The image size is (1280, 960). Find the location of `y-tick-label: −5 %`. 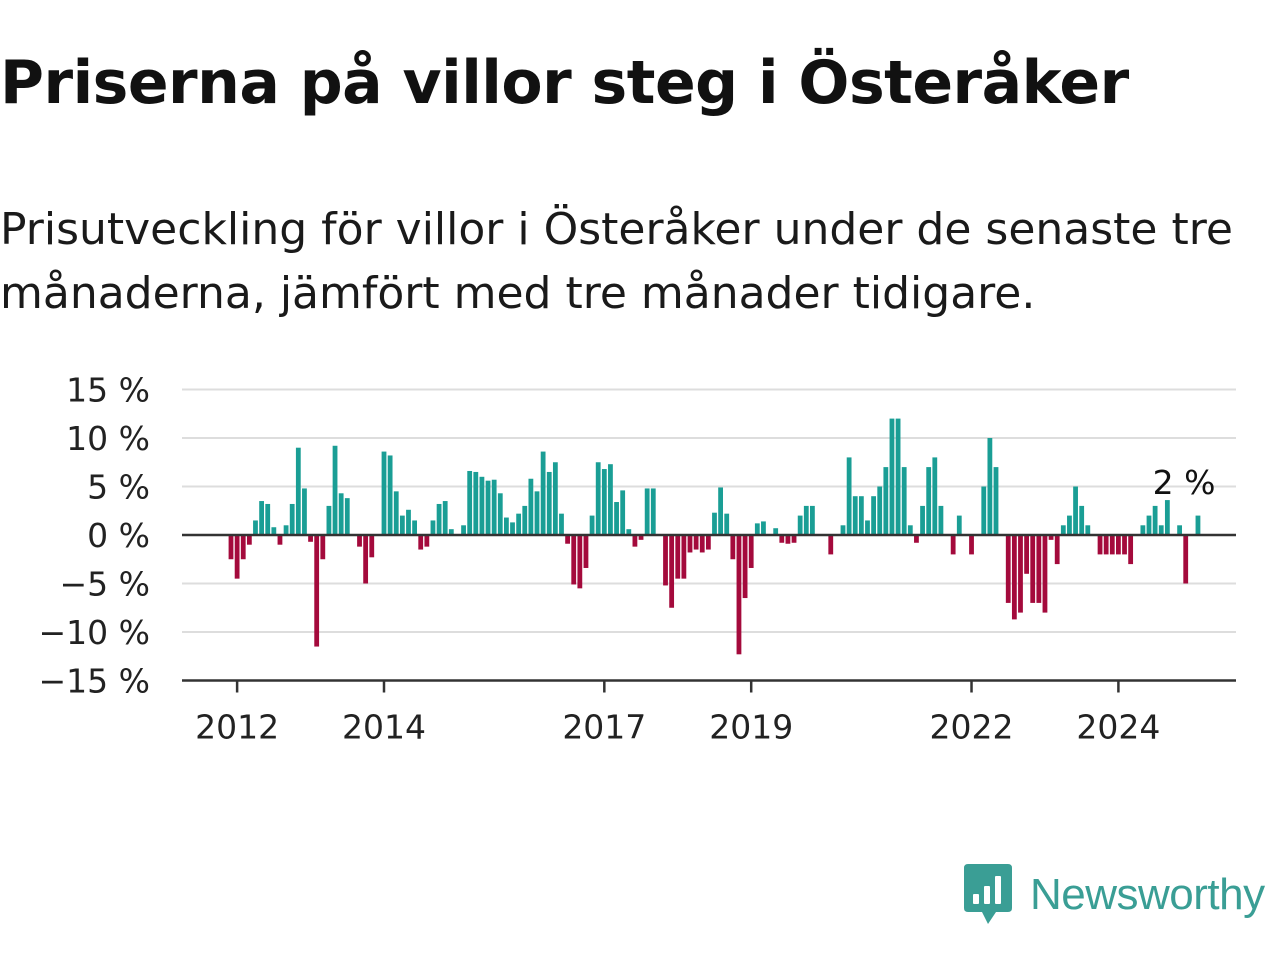

y-tick-label: −5 % is located at coordinates (105, 584).